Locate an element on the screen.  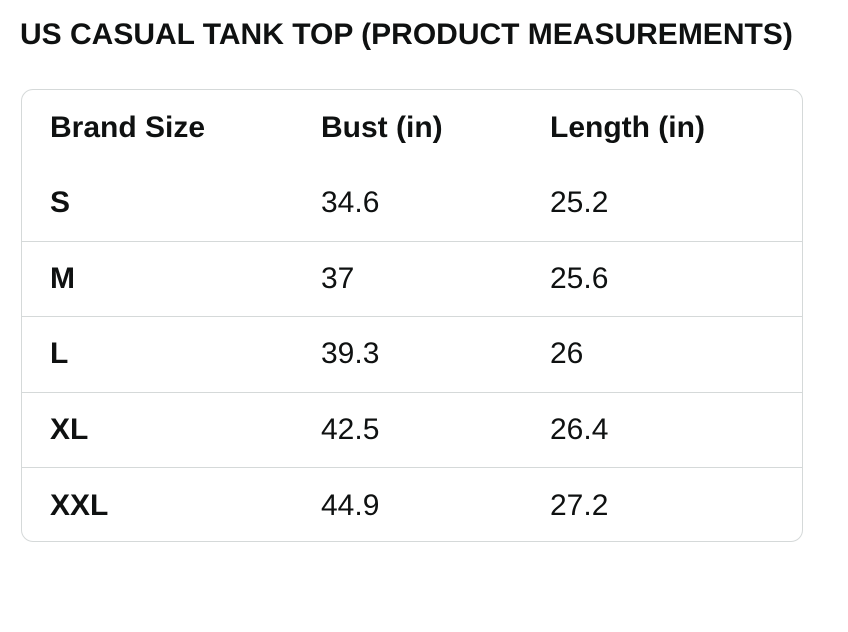
cell-size: M is located at coordinates (157, 278).